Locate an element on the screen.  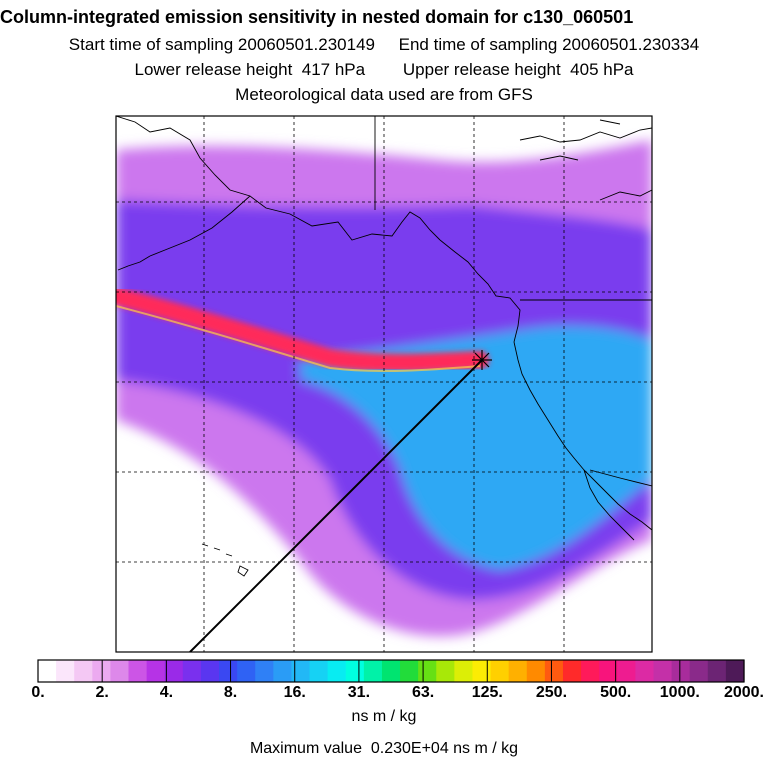
transport-band is located at coordinates (302, 329).